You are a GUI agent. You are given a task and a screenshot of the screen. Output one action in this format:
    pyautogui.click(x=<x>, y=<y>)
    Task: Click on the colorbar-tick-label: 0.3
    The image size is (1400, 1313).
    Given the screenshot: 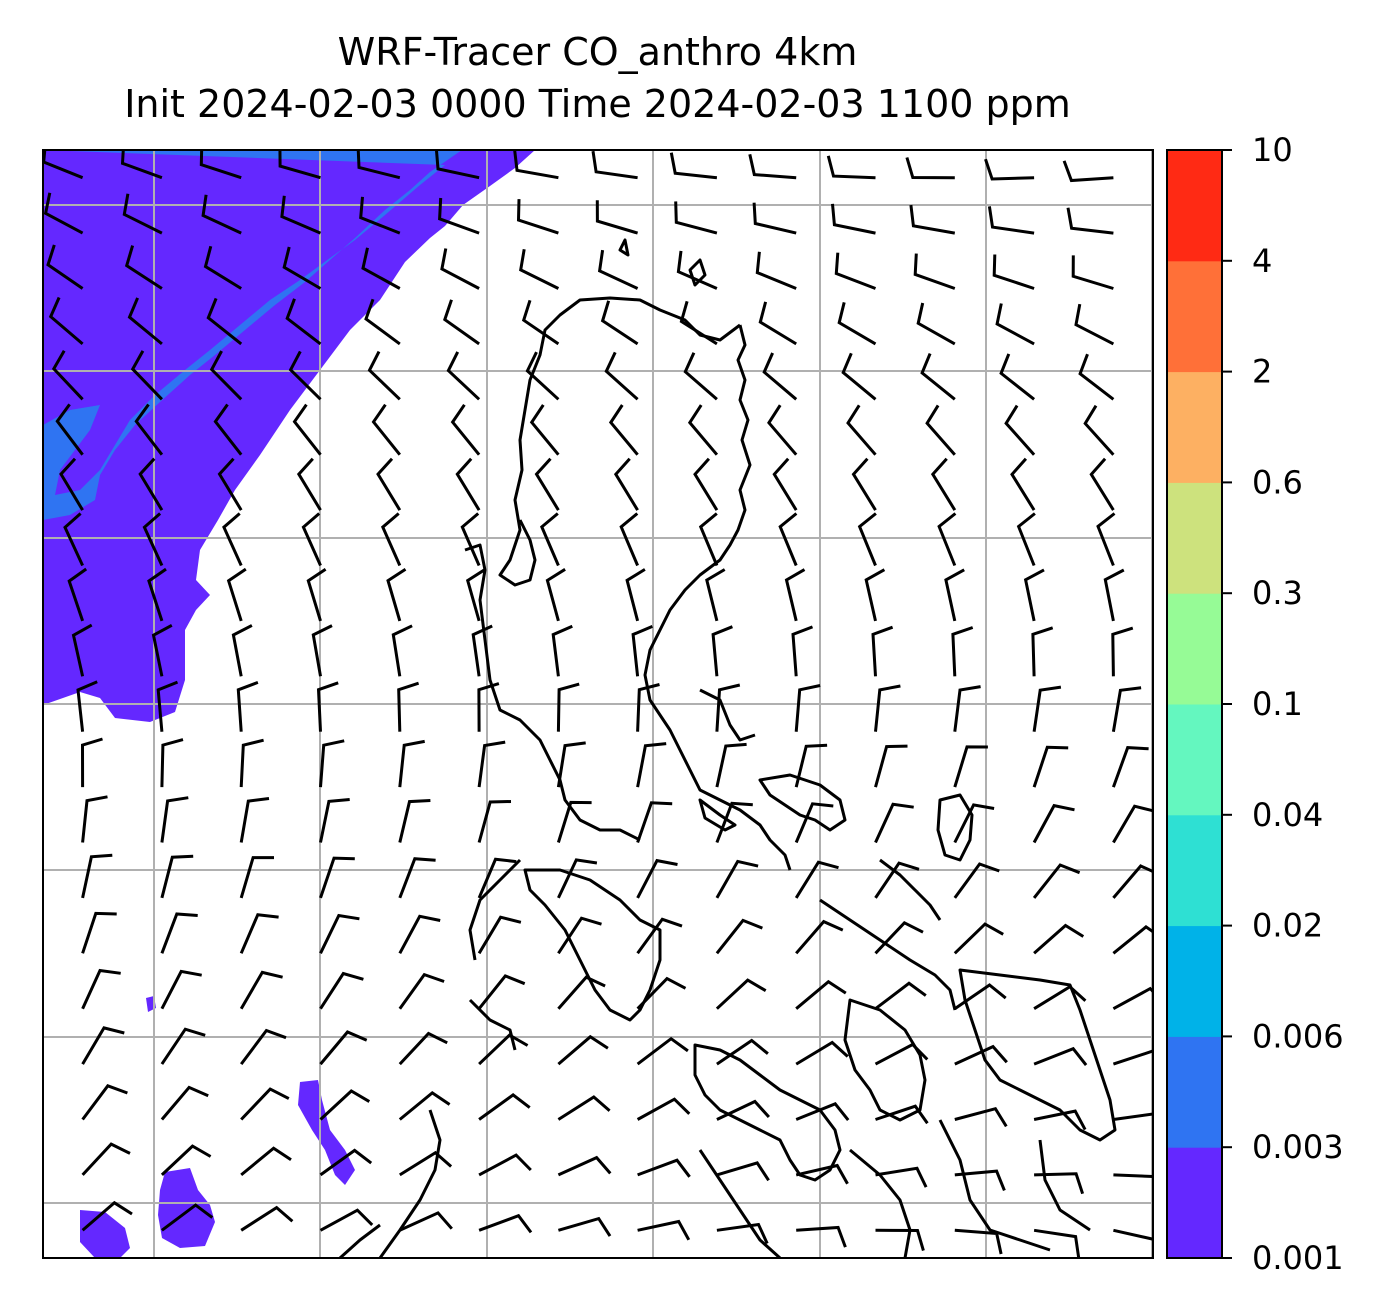 What is the action you would take?
    pyautogui.click(x=1277, y=593)
    